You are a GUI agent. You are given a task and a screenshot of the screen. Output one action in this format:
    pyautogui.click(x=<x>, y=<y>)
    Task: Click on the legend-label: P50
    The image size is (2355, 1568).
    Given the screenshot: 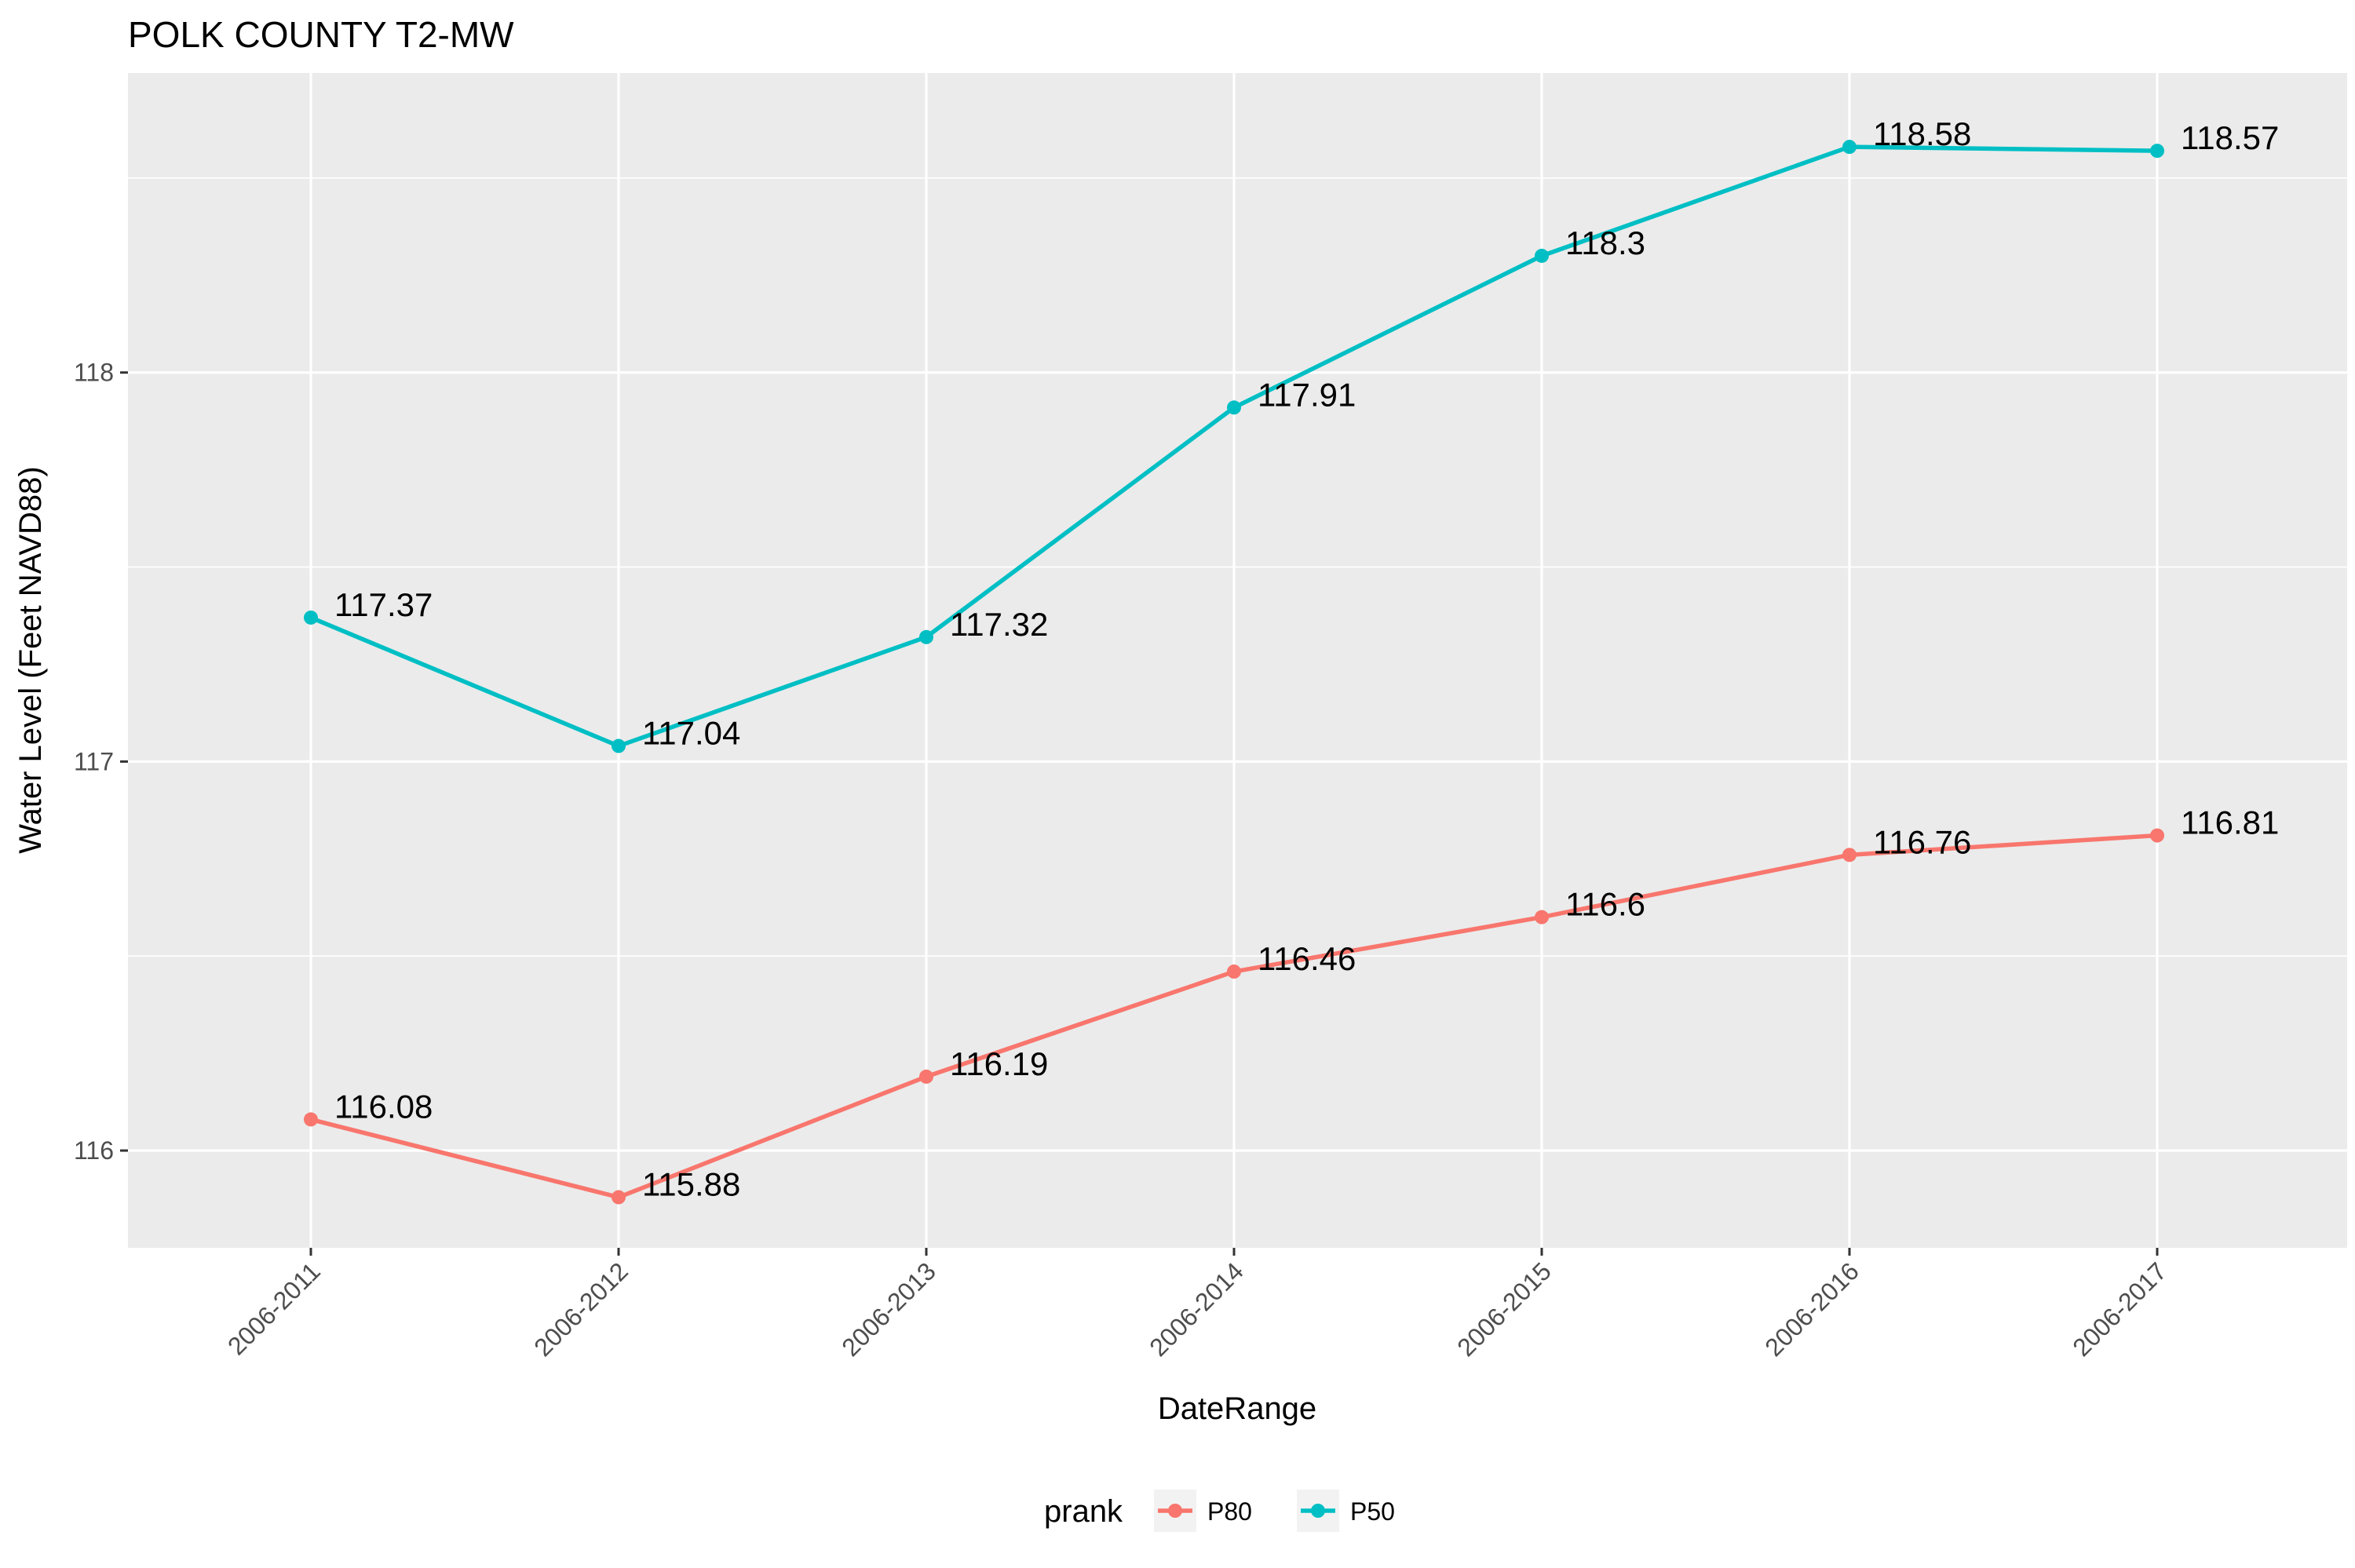 What is the action you would take?
    pyautogui.click(x=1372, y=1511)
    